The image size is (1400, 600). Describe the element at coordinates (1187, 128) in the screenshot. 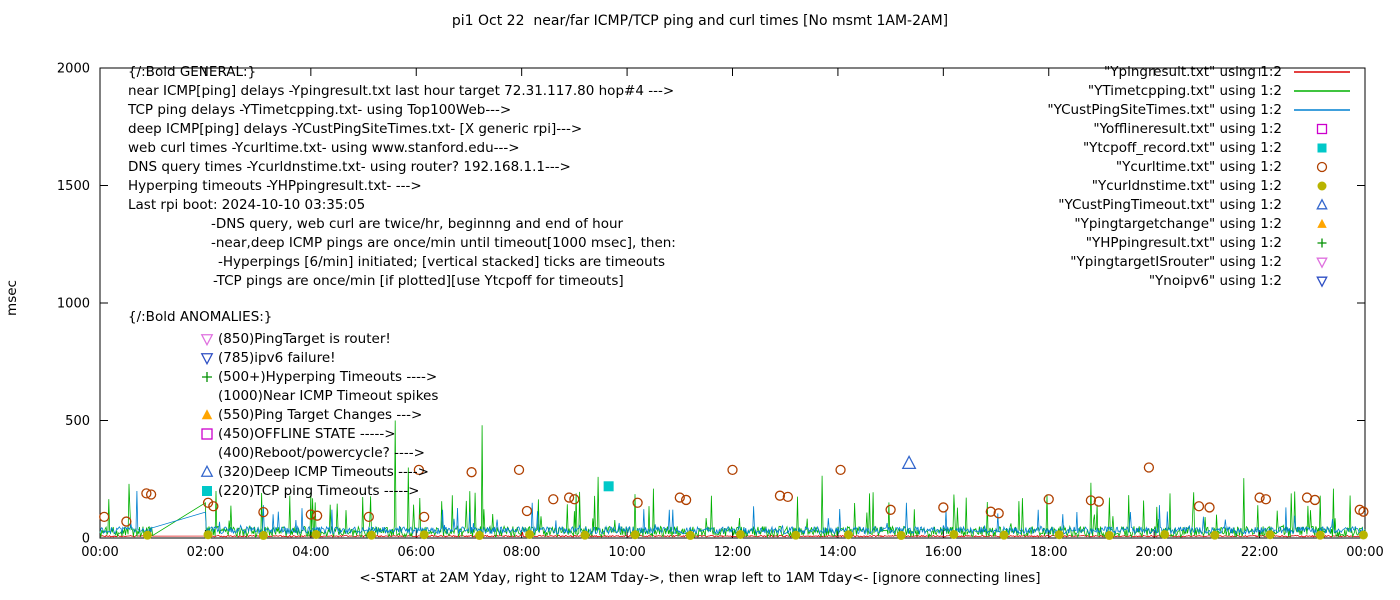

I see `legend-label: "Yofflineresult.txt" using 1:2` at that location.